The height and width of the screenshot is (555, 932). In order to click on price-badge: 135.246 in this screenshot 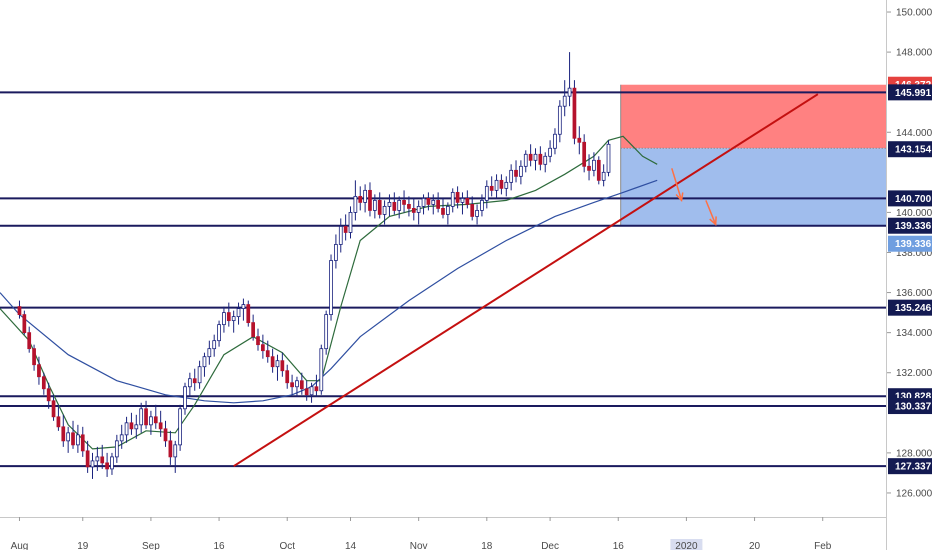, I will do `click(910, 307)`.